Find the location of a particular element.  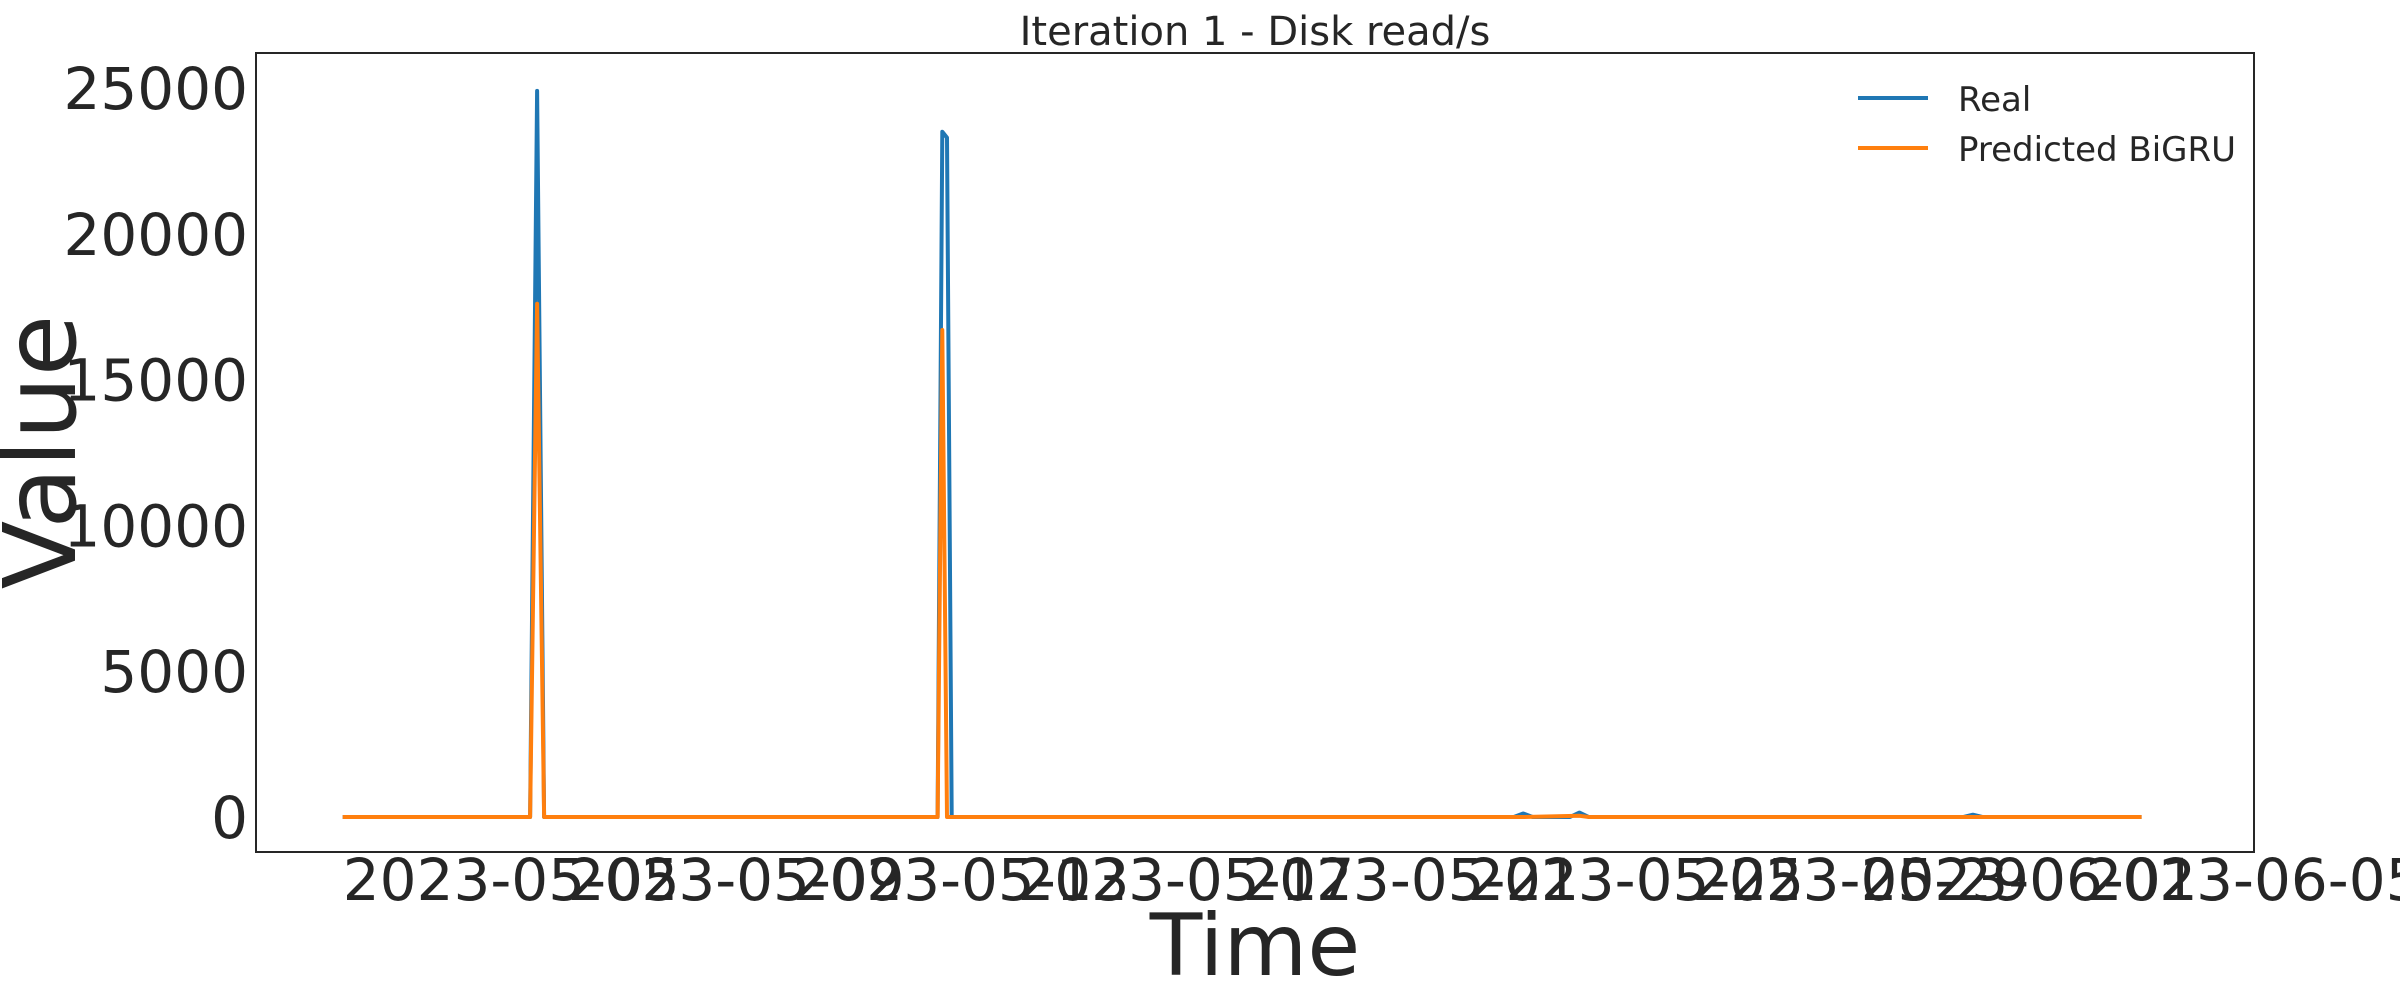

y-tick-label: 15000 is located at coordinates (155, 381).